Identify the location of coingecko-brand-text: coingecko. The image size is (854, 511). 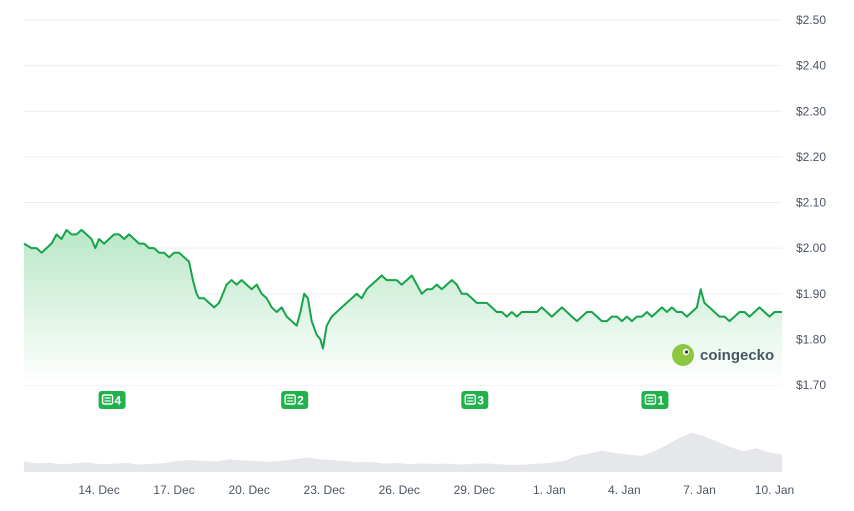
(737, 355).